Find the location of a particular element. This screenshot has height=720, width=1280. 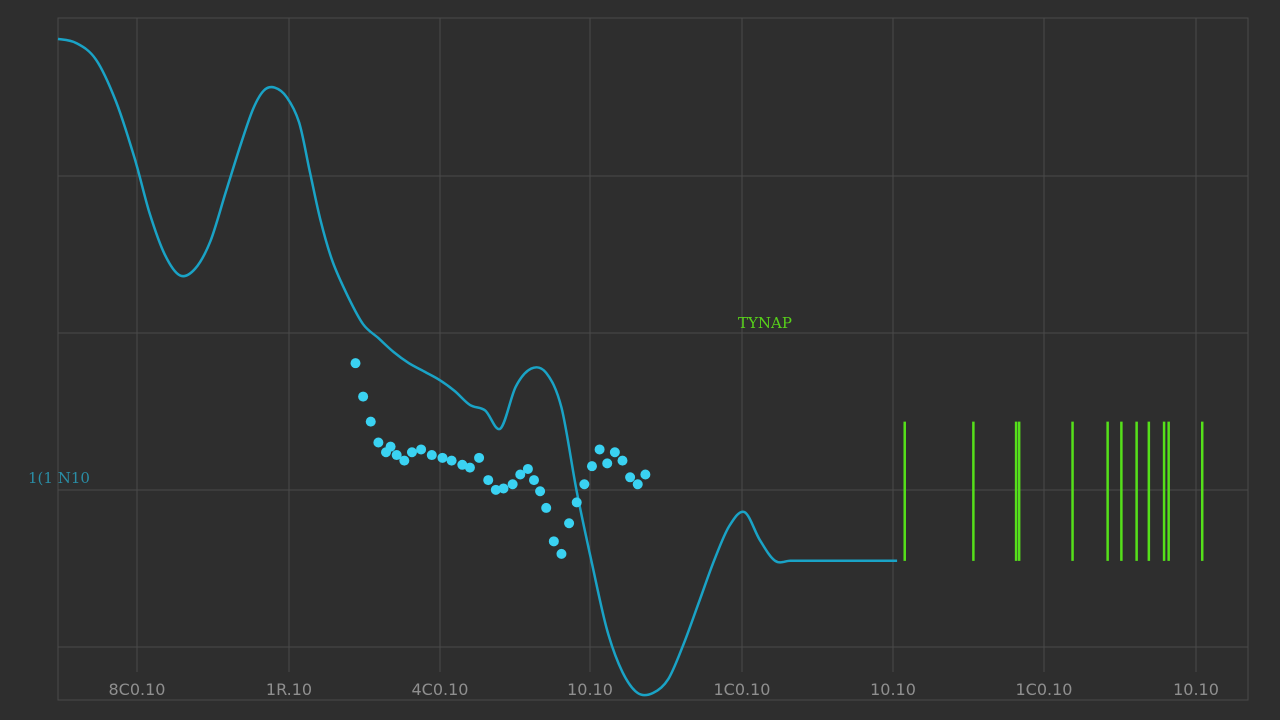

marker-layer is located at coordinates (500, 458).